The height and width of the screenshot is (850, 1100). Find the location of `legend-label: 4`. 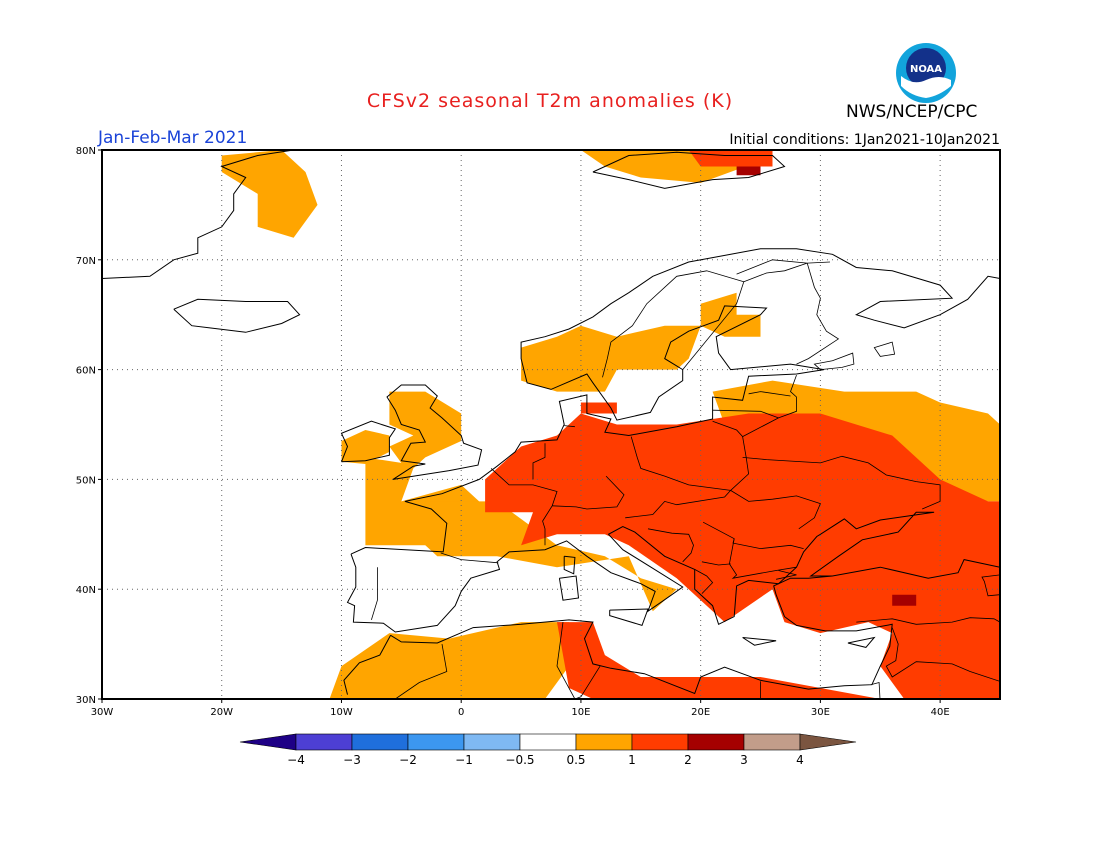

legend-label: 4 is located at coordinates (800, 760).